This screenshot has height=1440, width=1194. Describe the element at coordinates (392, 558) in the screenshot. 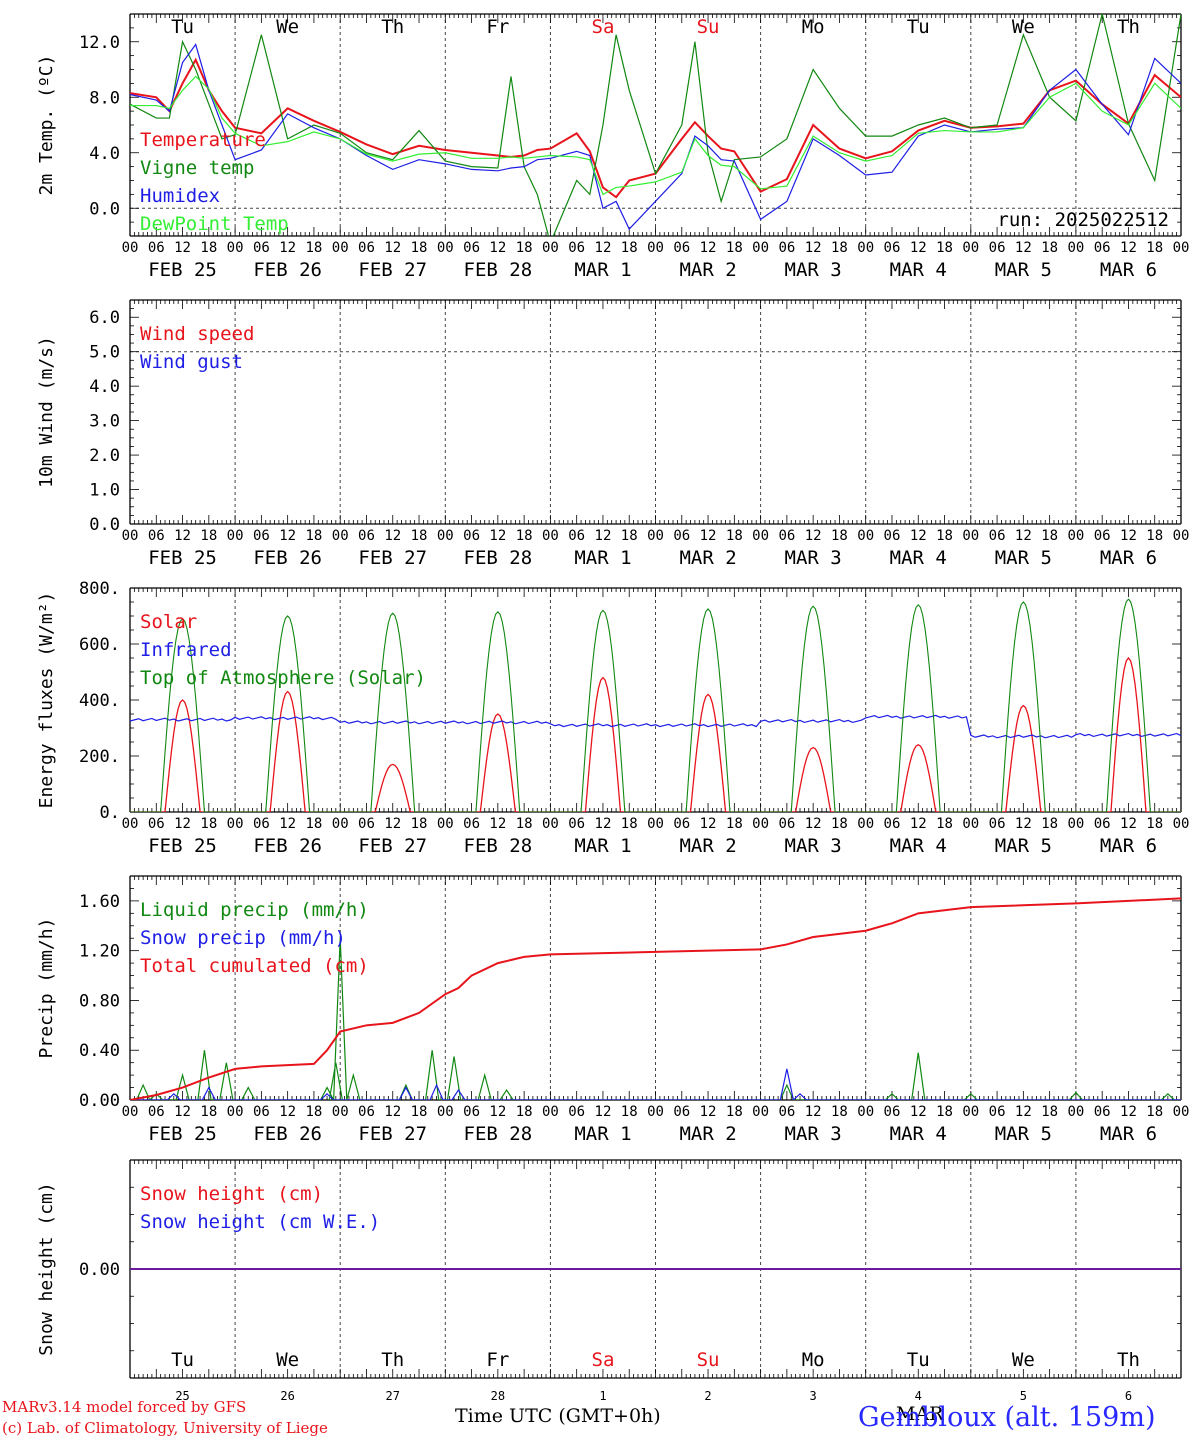

I see `date-label: FEB 27` at that location.